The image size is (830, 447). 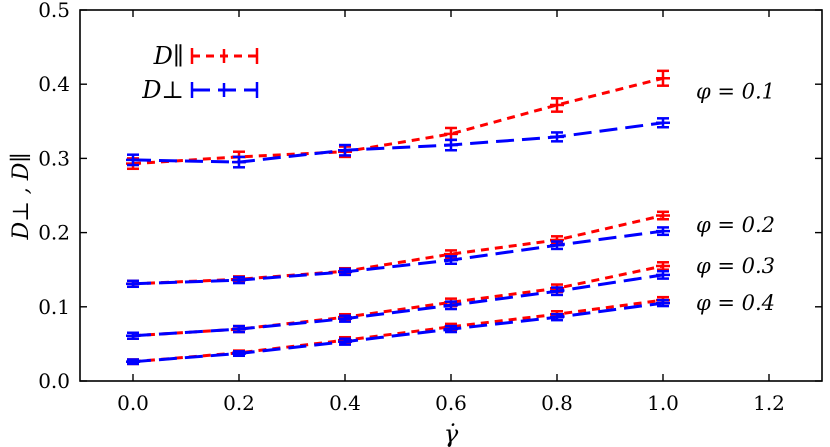 What do you see at coordinates (54, 307) in the screenshot?
I see `y-tick-label: 0.1` at bounding box center [54, 307].